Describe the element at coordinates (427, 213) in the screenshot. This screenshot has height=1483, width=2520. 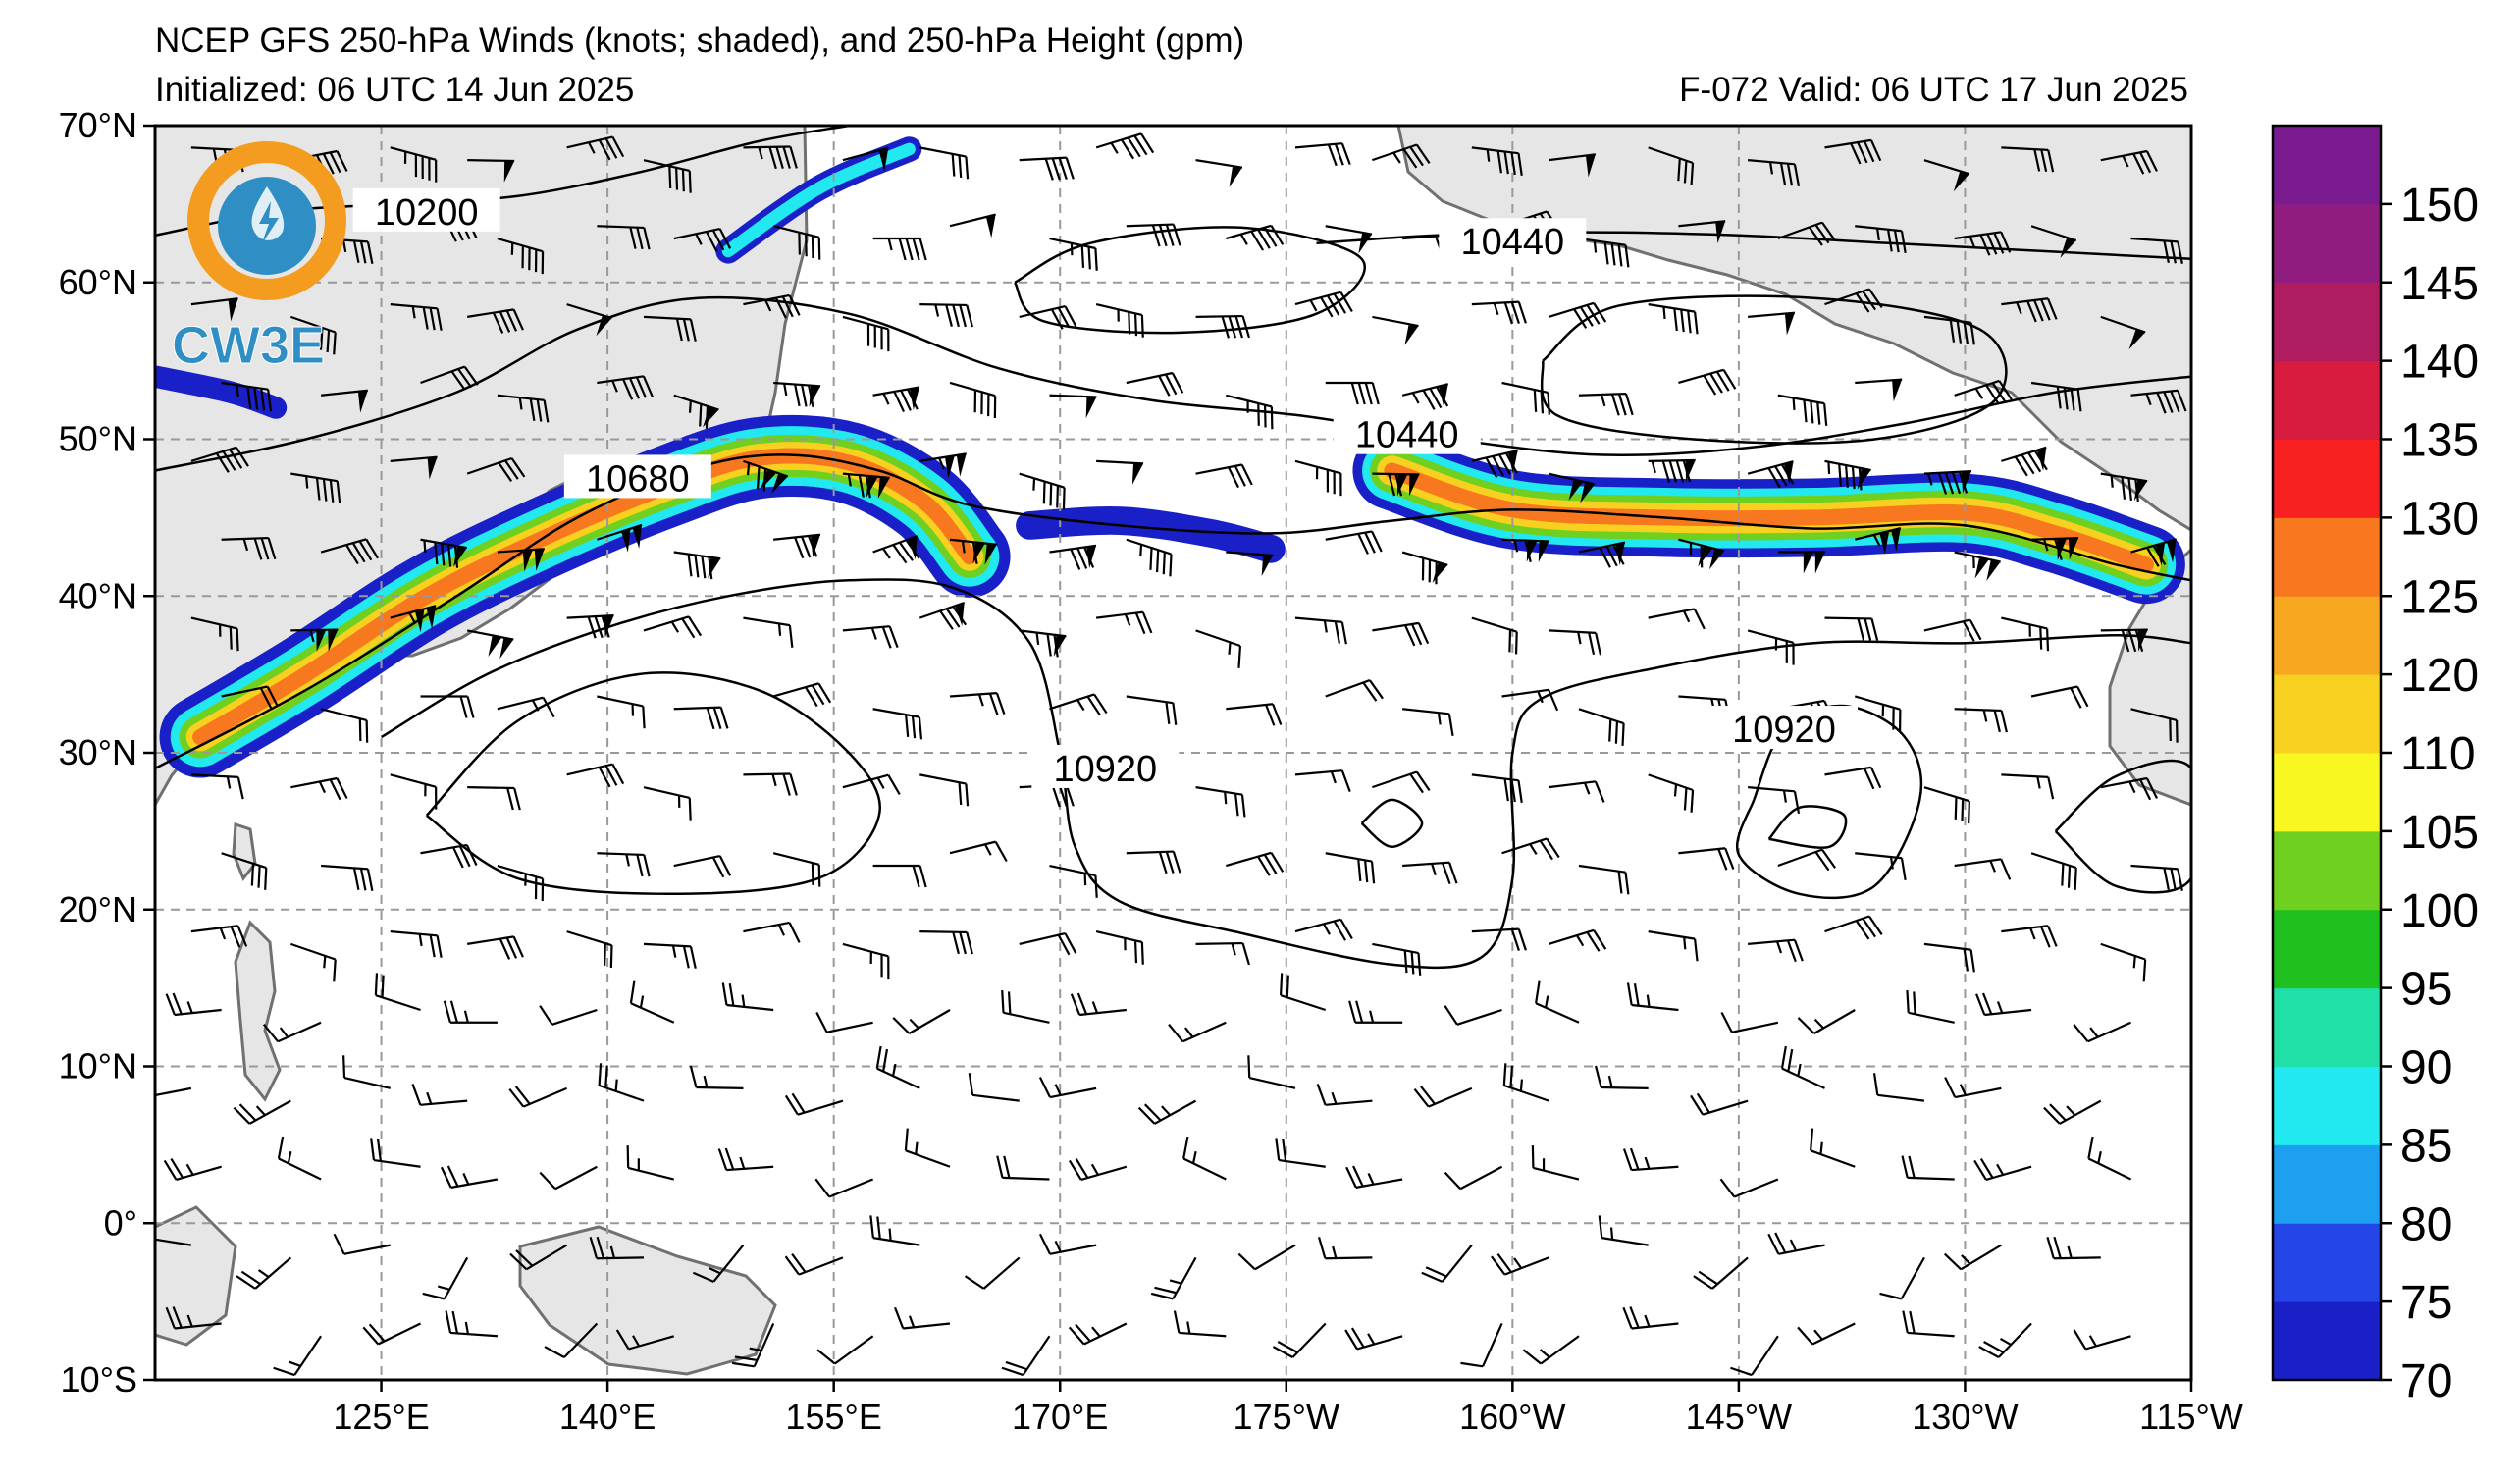
I see `contour-label: 10200` at that location.